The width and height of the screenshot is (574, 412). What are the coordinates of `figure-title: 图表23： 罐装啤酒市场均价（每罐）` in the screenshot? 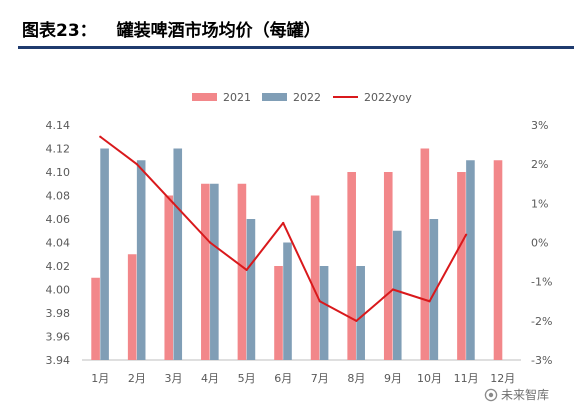 It's located at (171, 28).